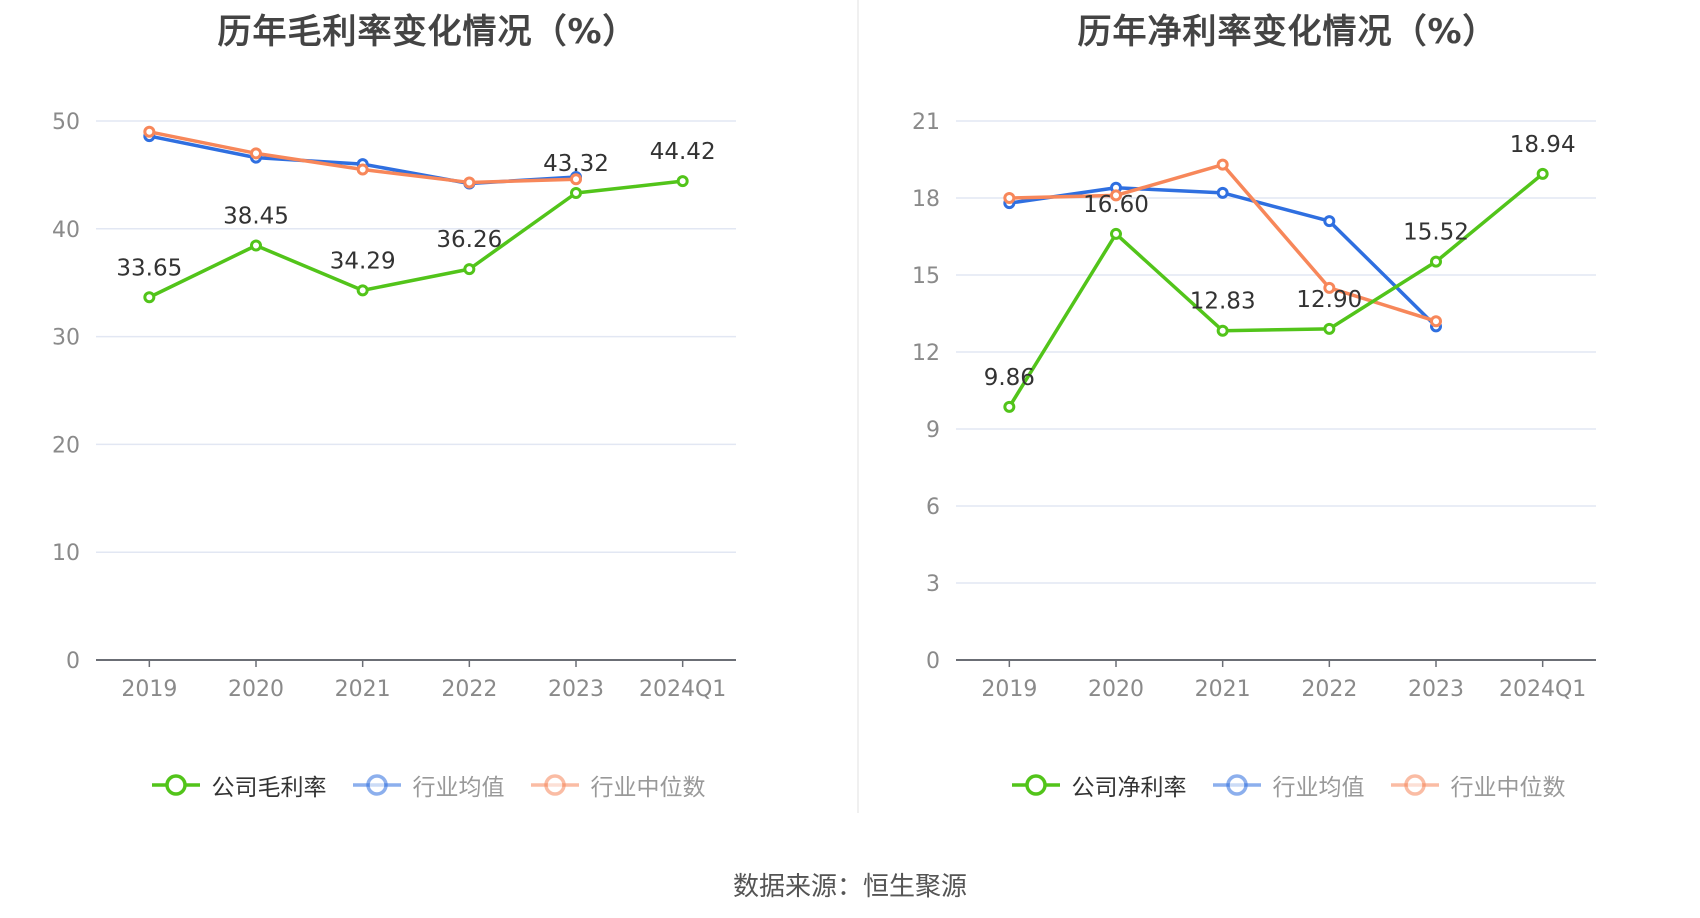  Describe the element at coordinates (1223, 302) in the screenshot. I see `data-label: 12.83` at that location.